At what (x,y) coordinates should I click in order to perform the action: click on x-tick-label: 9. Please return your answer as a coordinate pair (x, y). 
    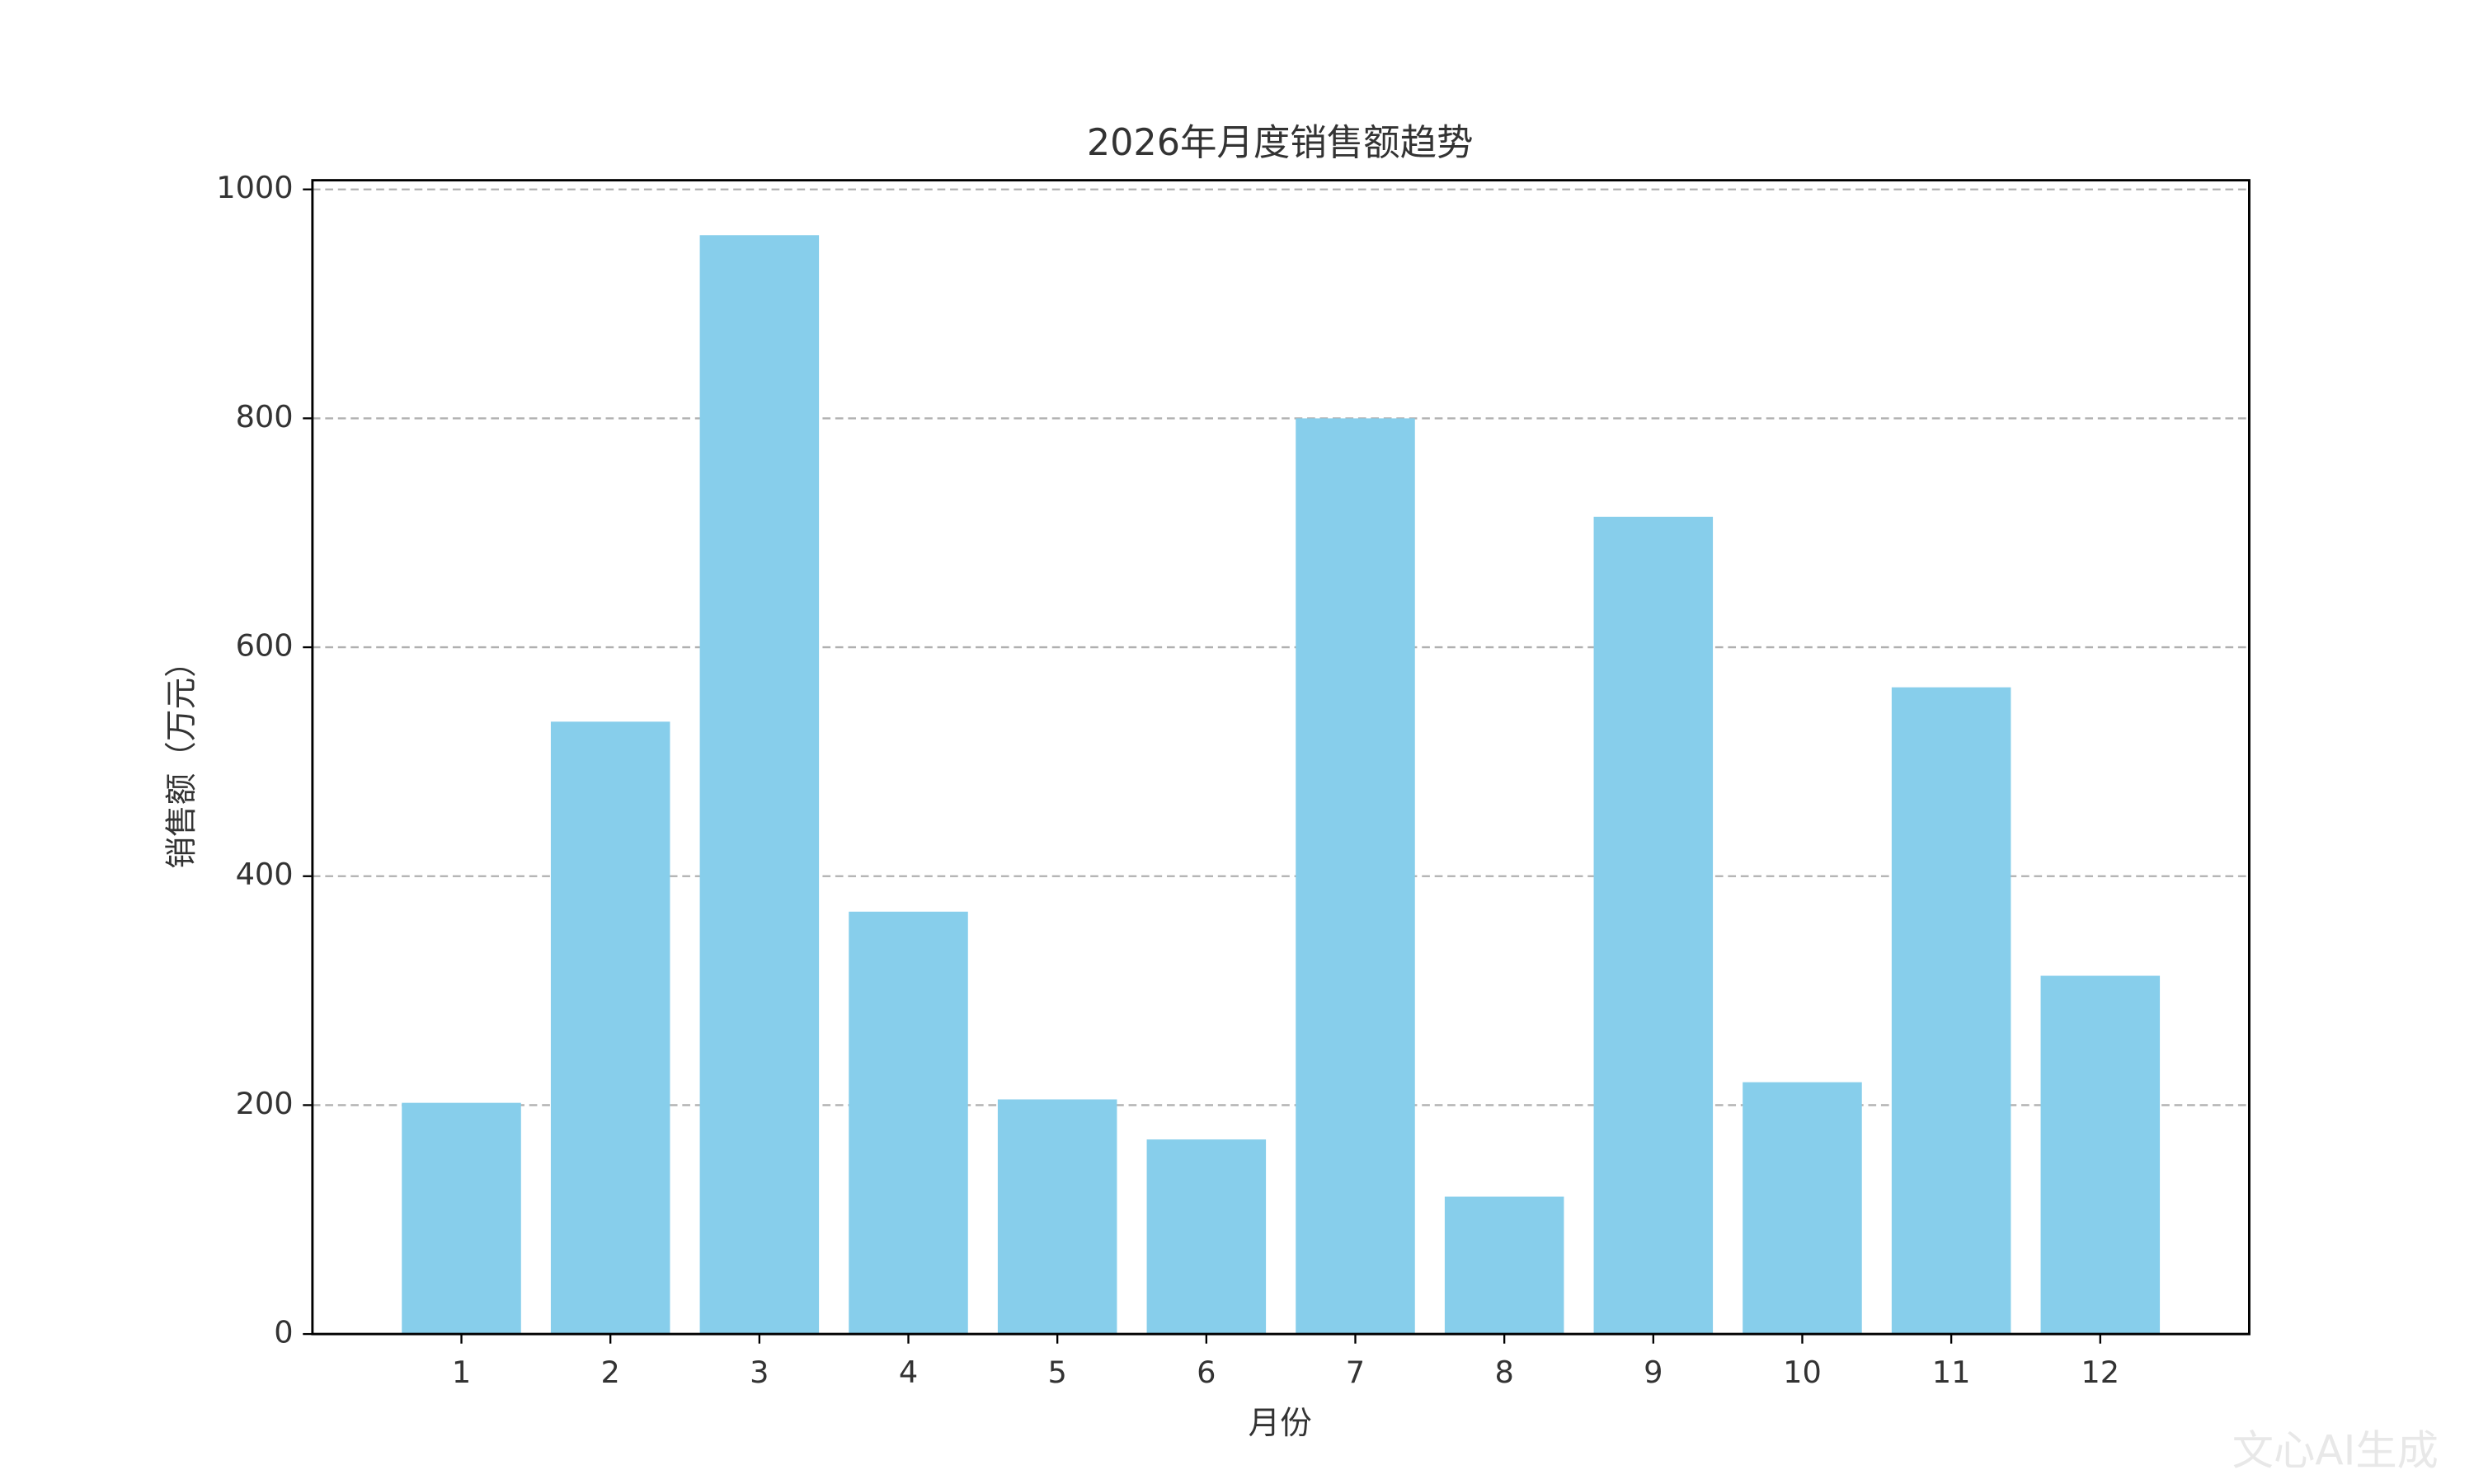
    Looking at the image, I should click on (1653, 1372).